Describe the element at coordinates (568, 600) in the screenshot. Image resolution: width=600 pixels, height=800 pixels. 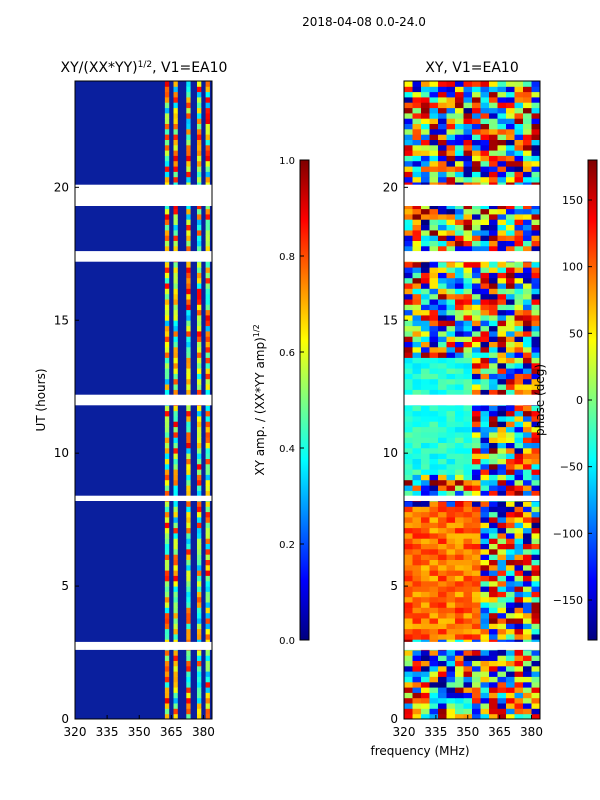
I see `colorbar-tick-label: −150` at that location.